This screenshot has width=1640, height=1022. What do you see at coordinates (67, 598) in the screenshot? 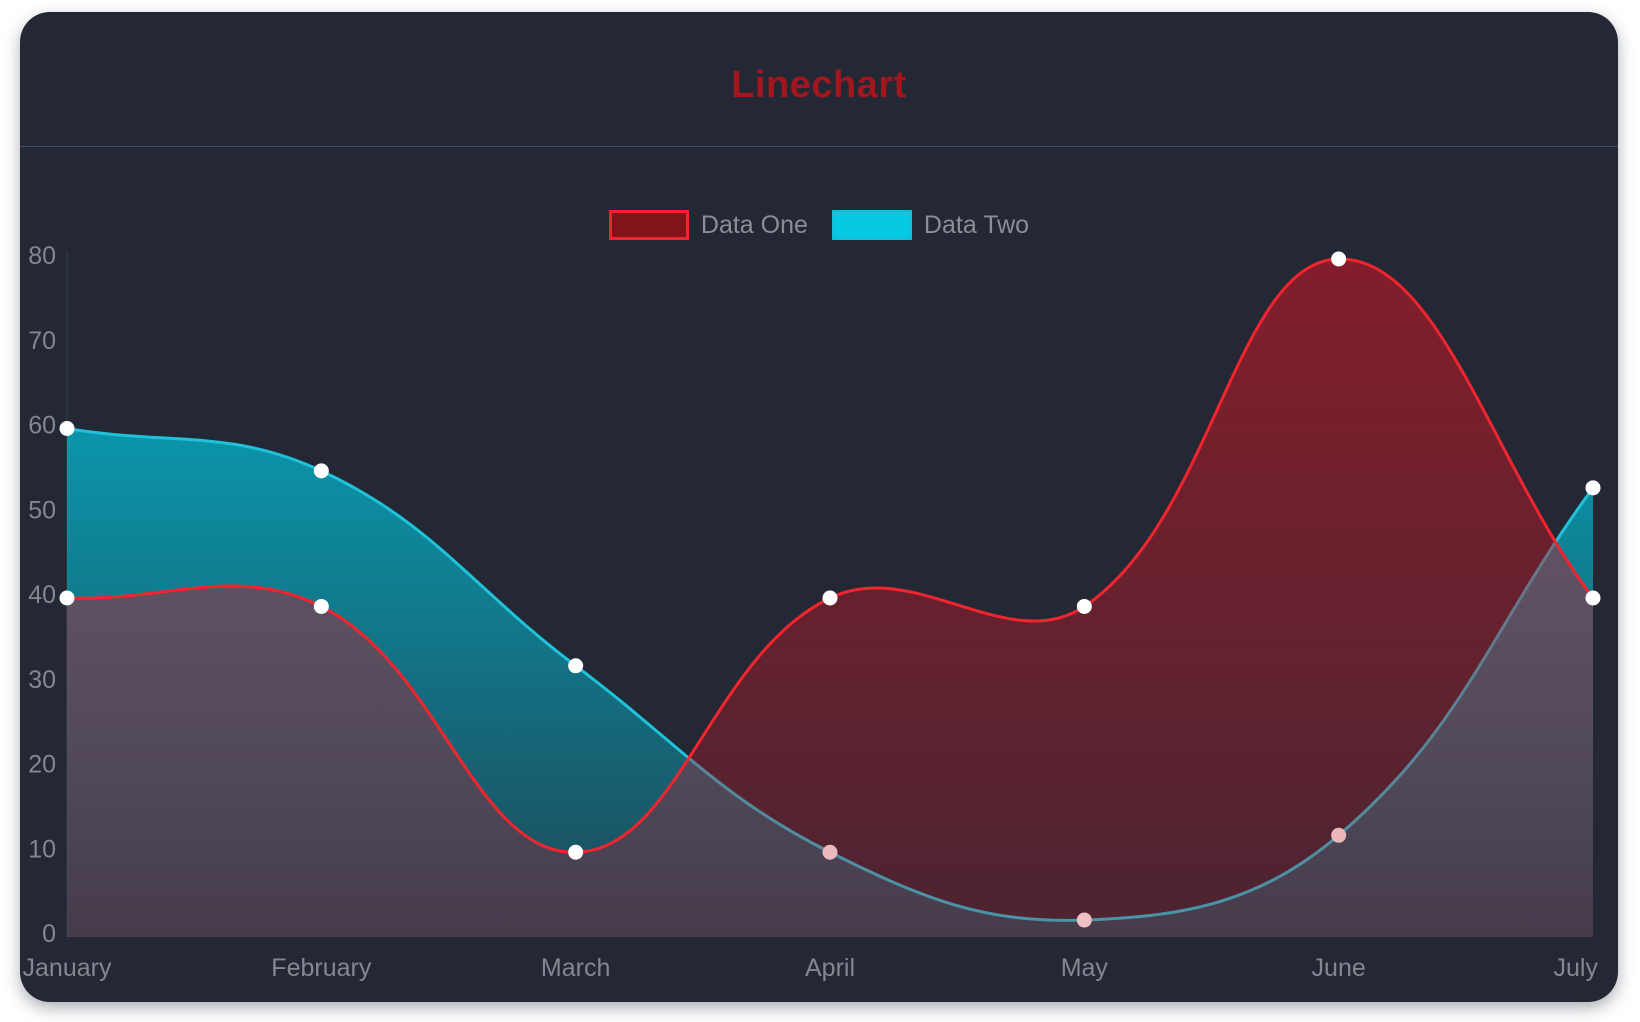
I see `data-one-point-january` at bounding box center [67, 598].